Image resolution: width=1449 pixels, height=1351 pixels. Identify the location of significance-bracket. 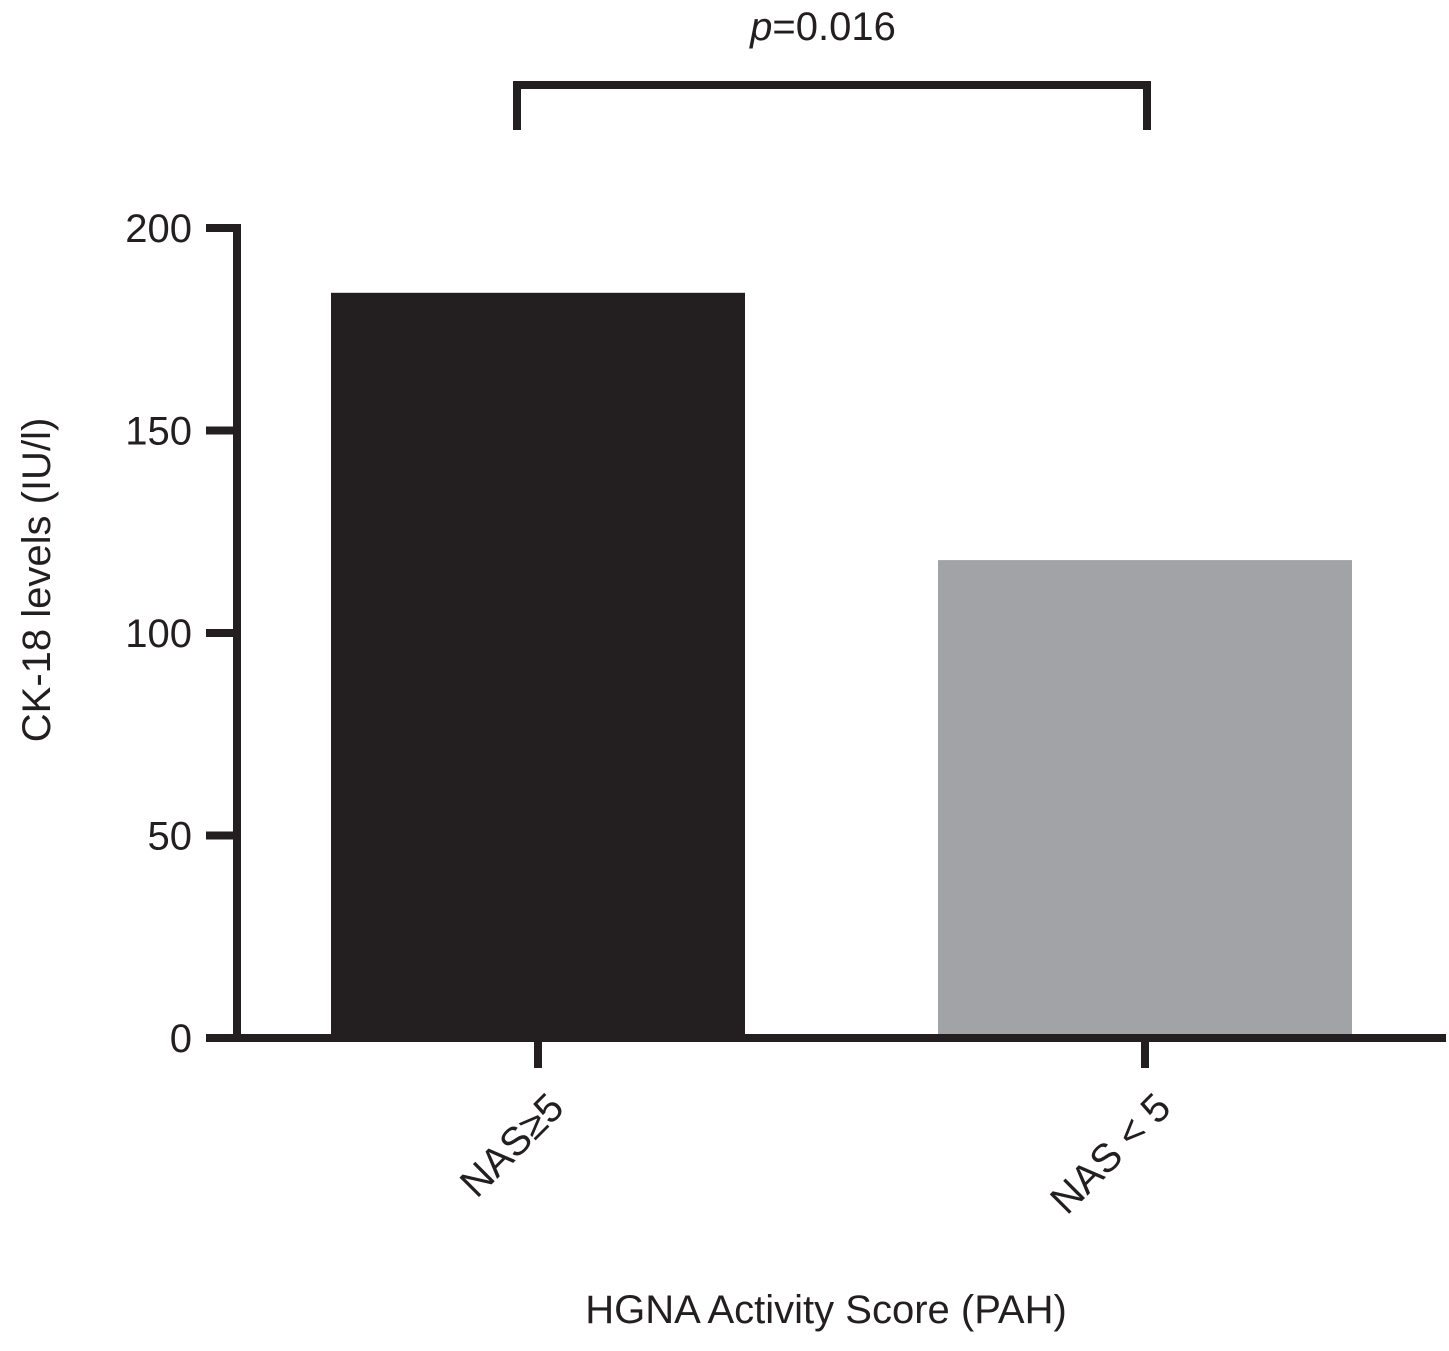
(832, 105).